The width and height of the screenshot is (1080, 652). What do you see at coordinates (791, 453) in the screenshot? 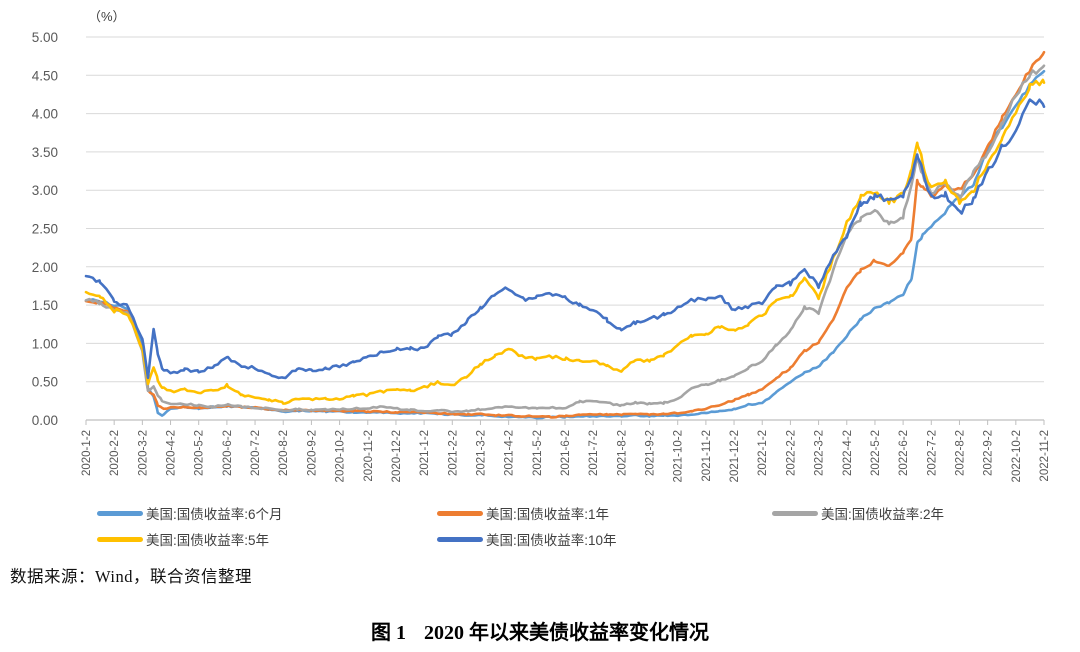
I see `x-axis-tick-label: 2022-2-2` at bounding box center [791, 453].